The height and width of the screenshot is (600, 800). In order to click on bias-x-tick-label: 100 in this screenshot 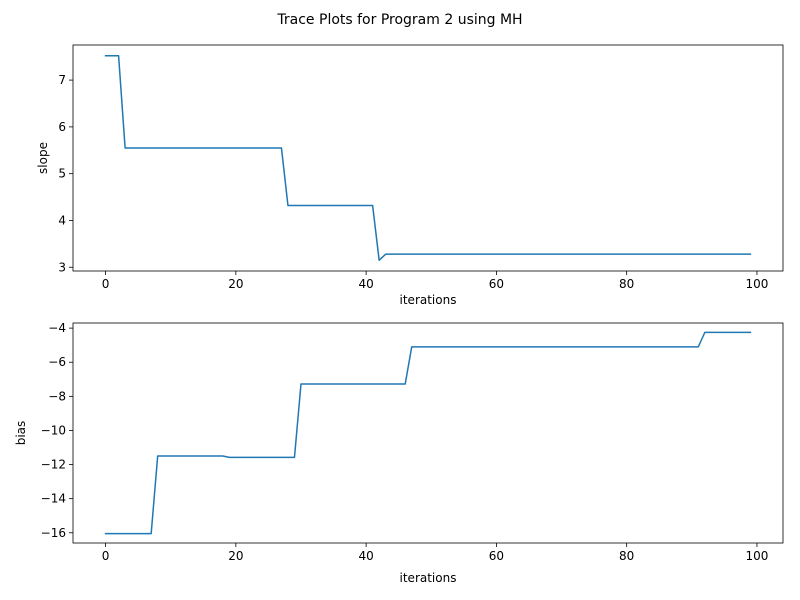, I will do `click(756, 556)`.